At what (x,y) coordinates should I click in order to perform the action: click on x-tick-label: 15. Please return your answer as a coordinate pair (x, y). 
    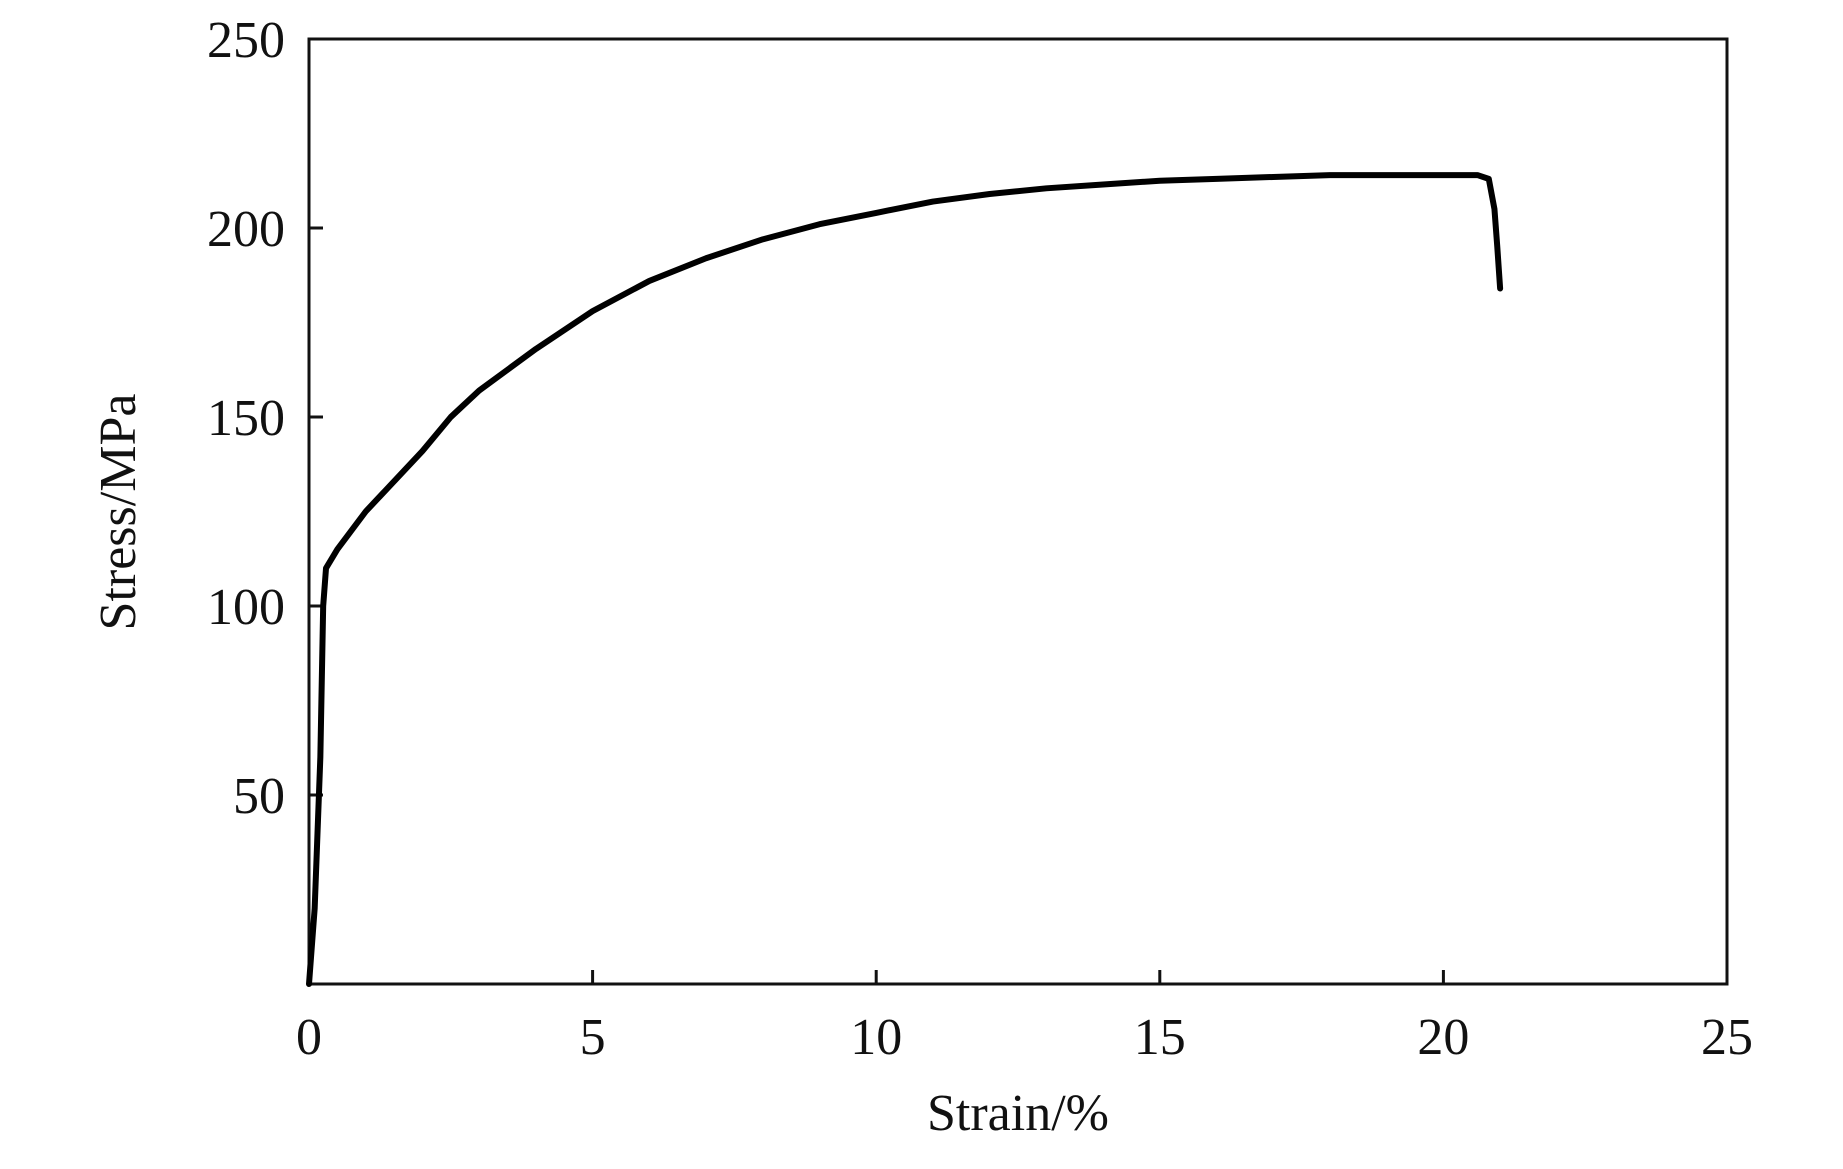
    Looking at the image, I should click on (1160, 1037).